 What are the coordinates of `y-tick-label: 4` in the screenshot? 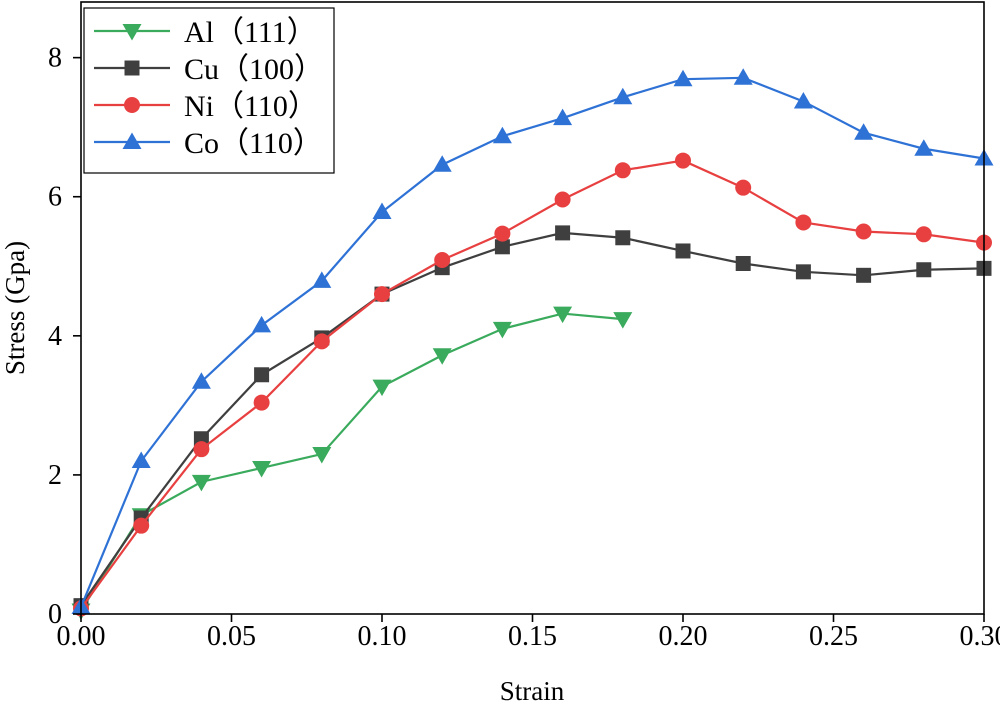 It's located at (55, 336).